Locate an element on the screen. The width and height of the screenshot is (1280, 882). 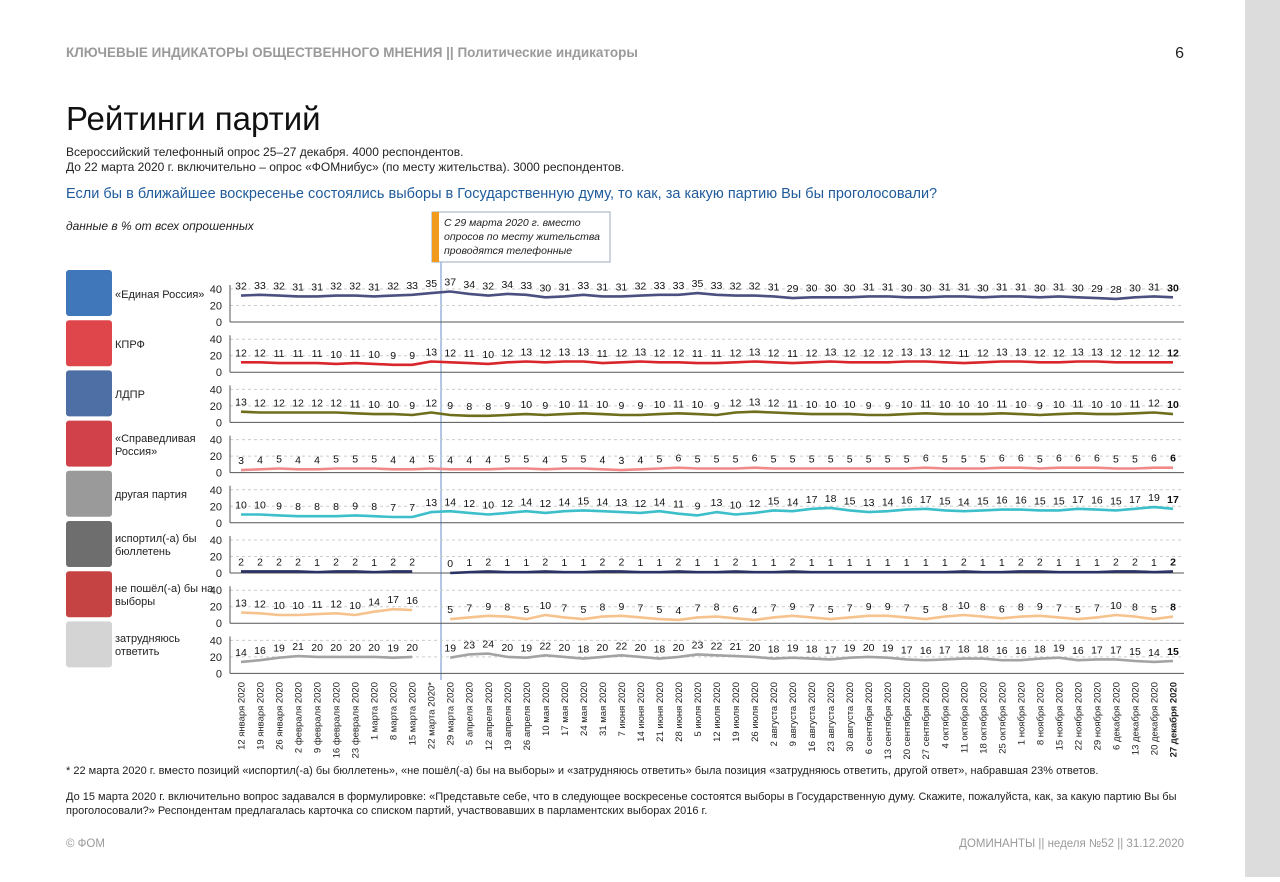
series-name: «Единая Россия» is located at coordinates (159, 295).